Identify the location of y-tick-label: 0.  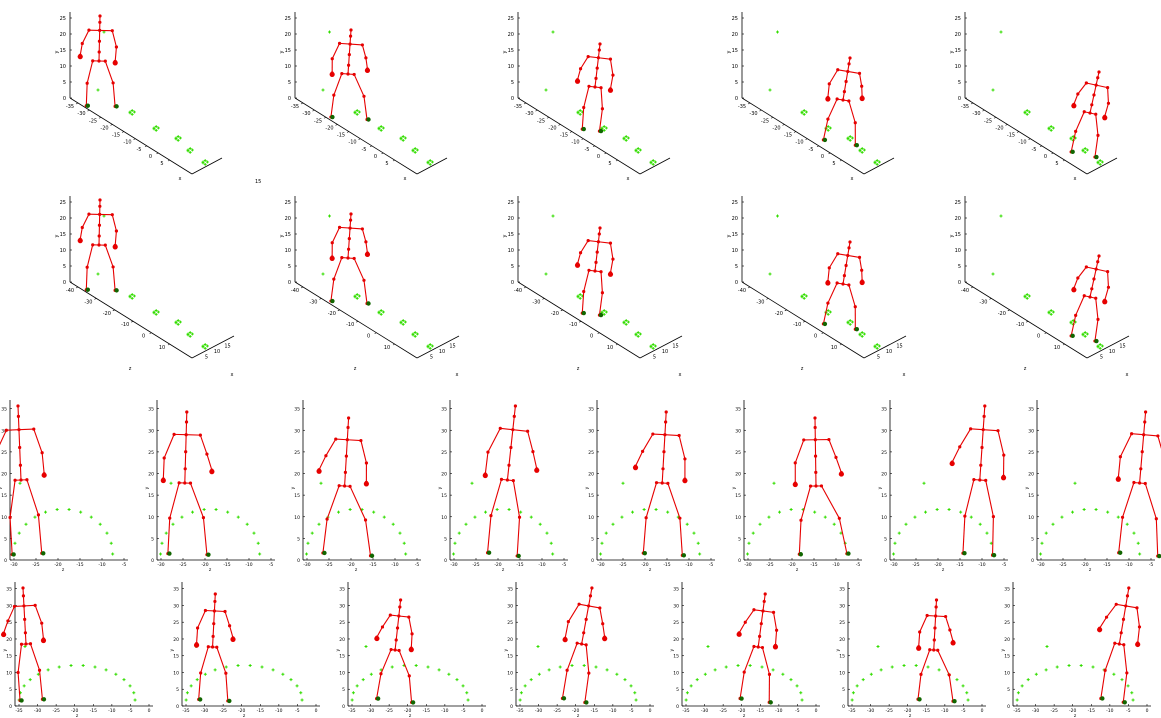
(64, 99).